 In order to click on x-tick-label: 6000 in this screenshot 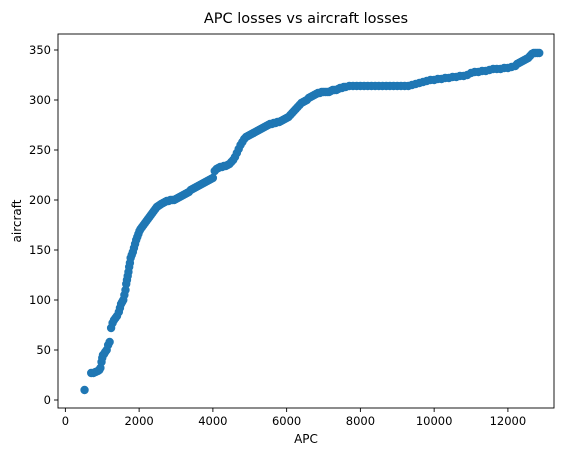, I will do `click(286, 421)`.